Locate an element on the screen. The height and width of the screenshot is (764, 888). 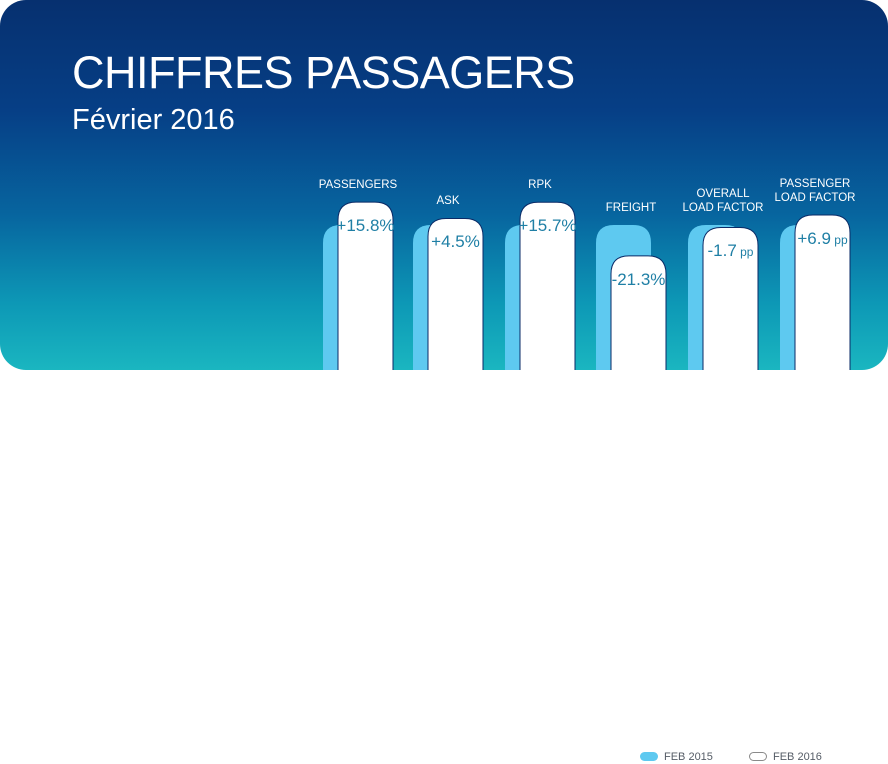
change-label-ask: +4.5% is located at coordinates (456, 242).